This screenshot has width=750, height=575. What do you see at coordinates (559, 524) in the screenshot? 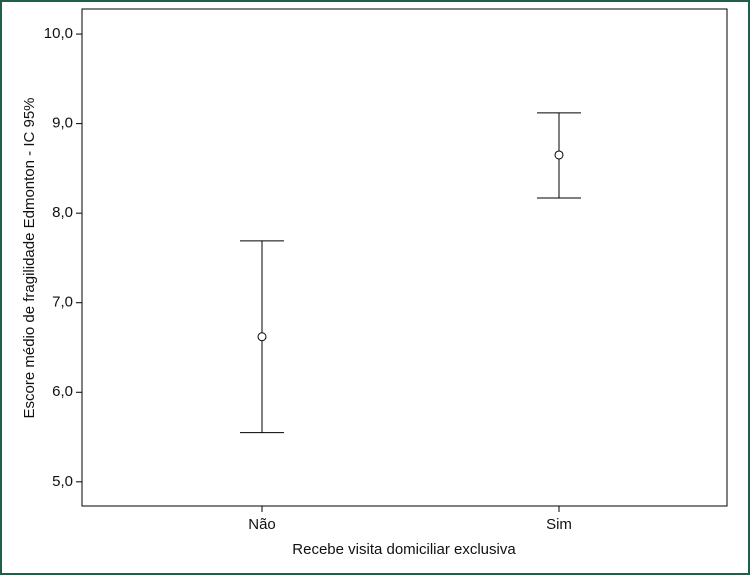
I see `x-tick-label: Sim` at bounding box center [559, 524].